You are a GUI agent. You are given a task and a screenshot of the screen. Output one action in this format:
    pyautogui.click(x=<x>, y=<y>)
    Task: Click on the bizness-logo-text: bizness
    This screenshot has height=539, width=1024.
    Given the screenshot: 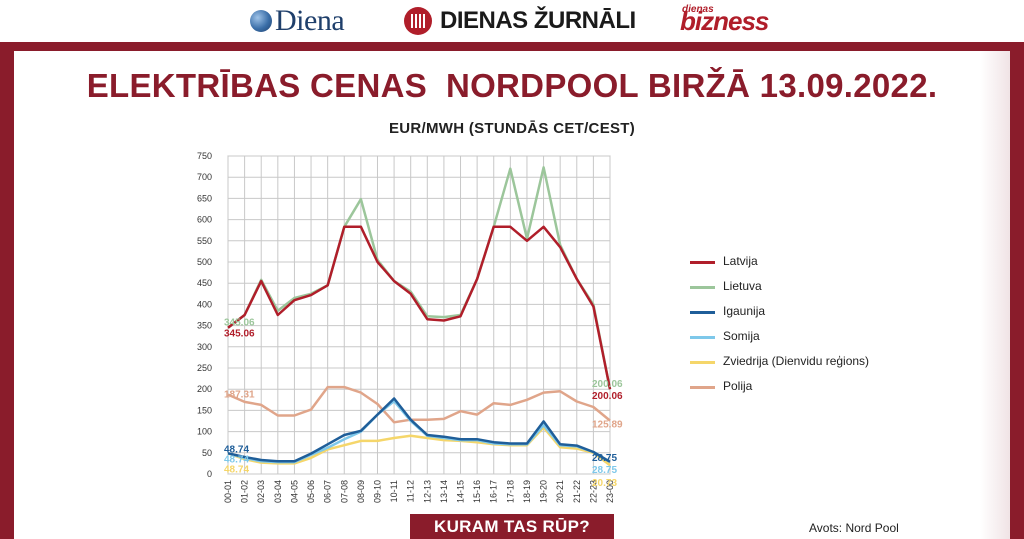 What is the action you would take?
    pyautogui.click(x=724, y=20)
    